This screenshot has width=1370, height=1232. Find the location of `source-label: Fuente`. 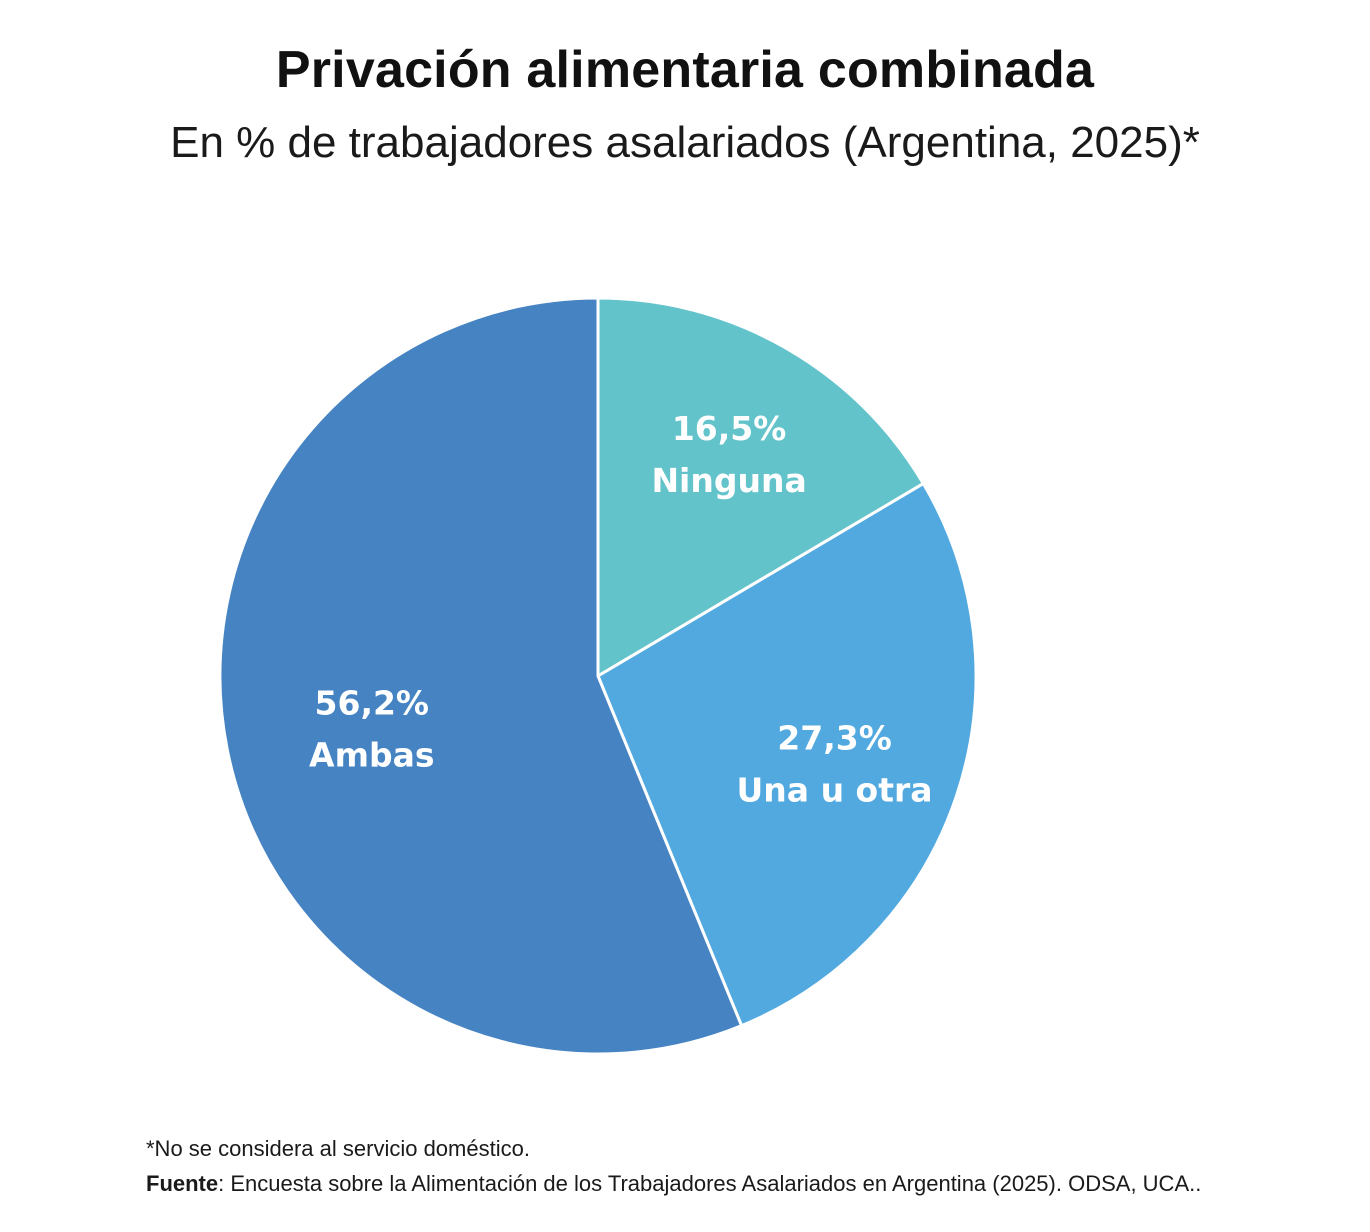

source-label: Fuente is located at coordinates (182, 1183).